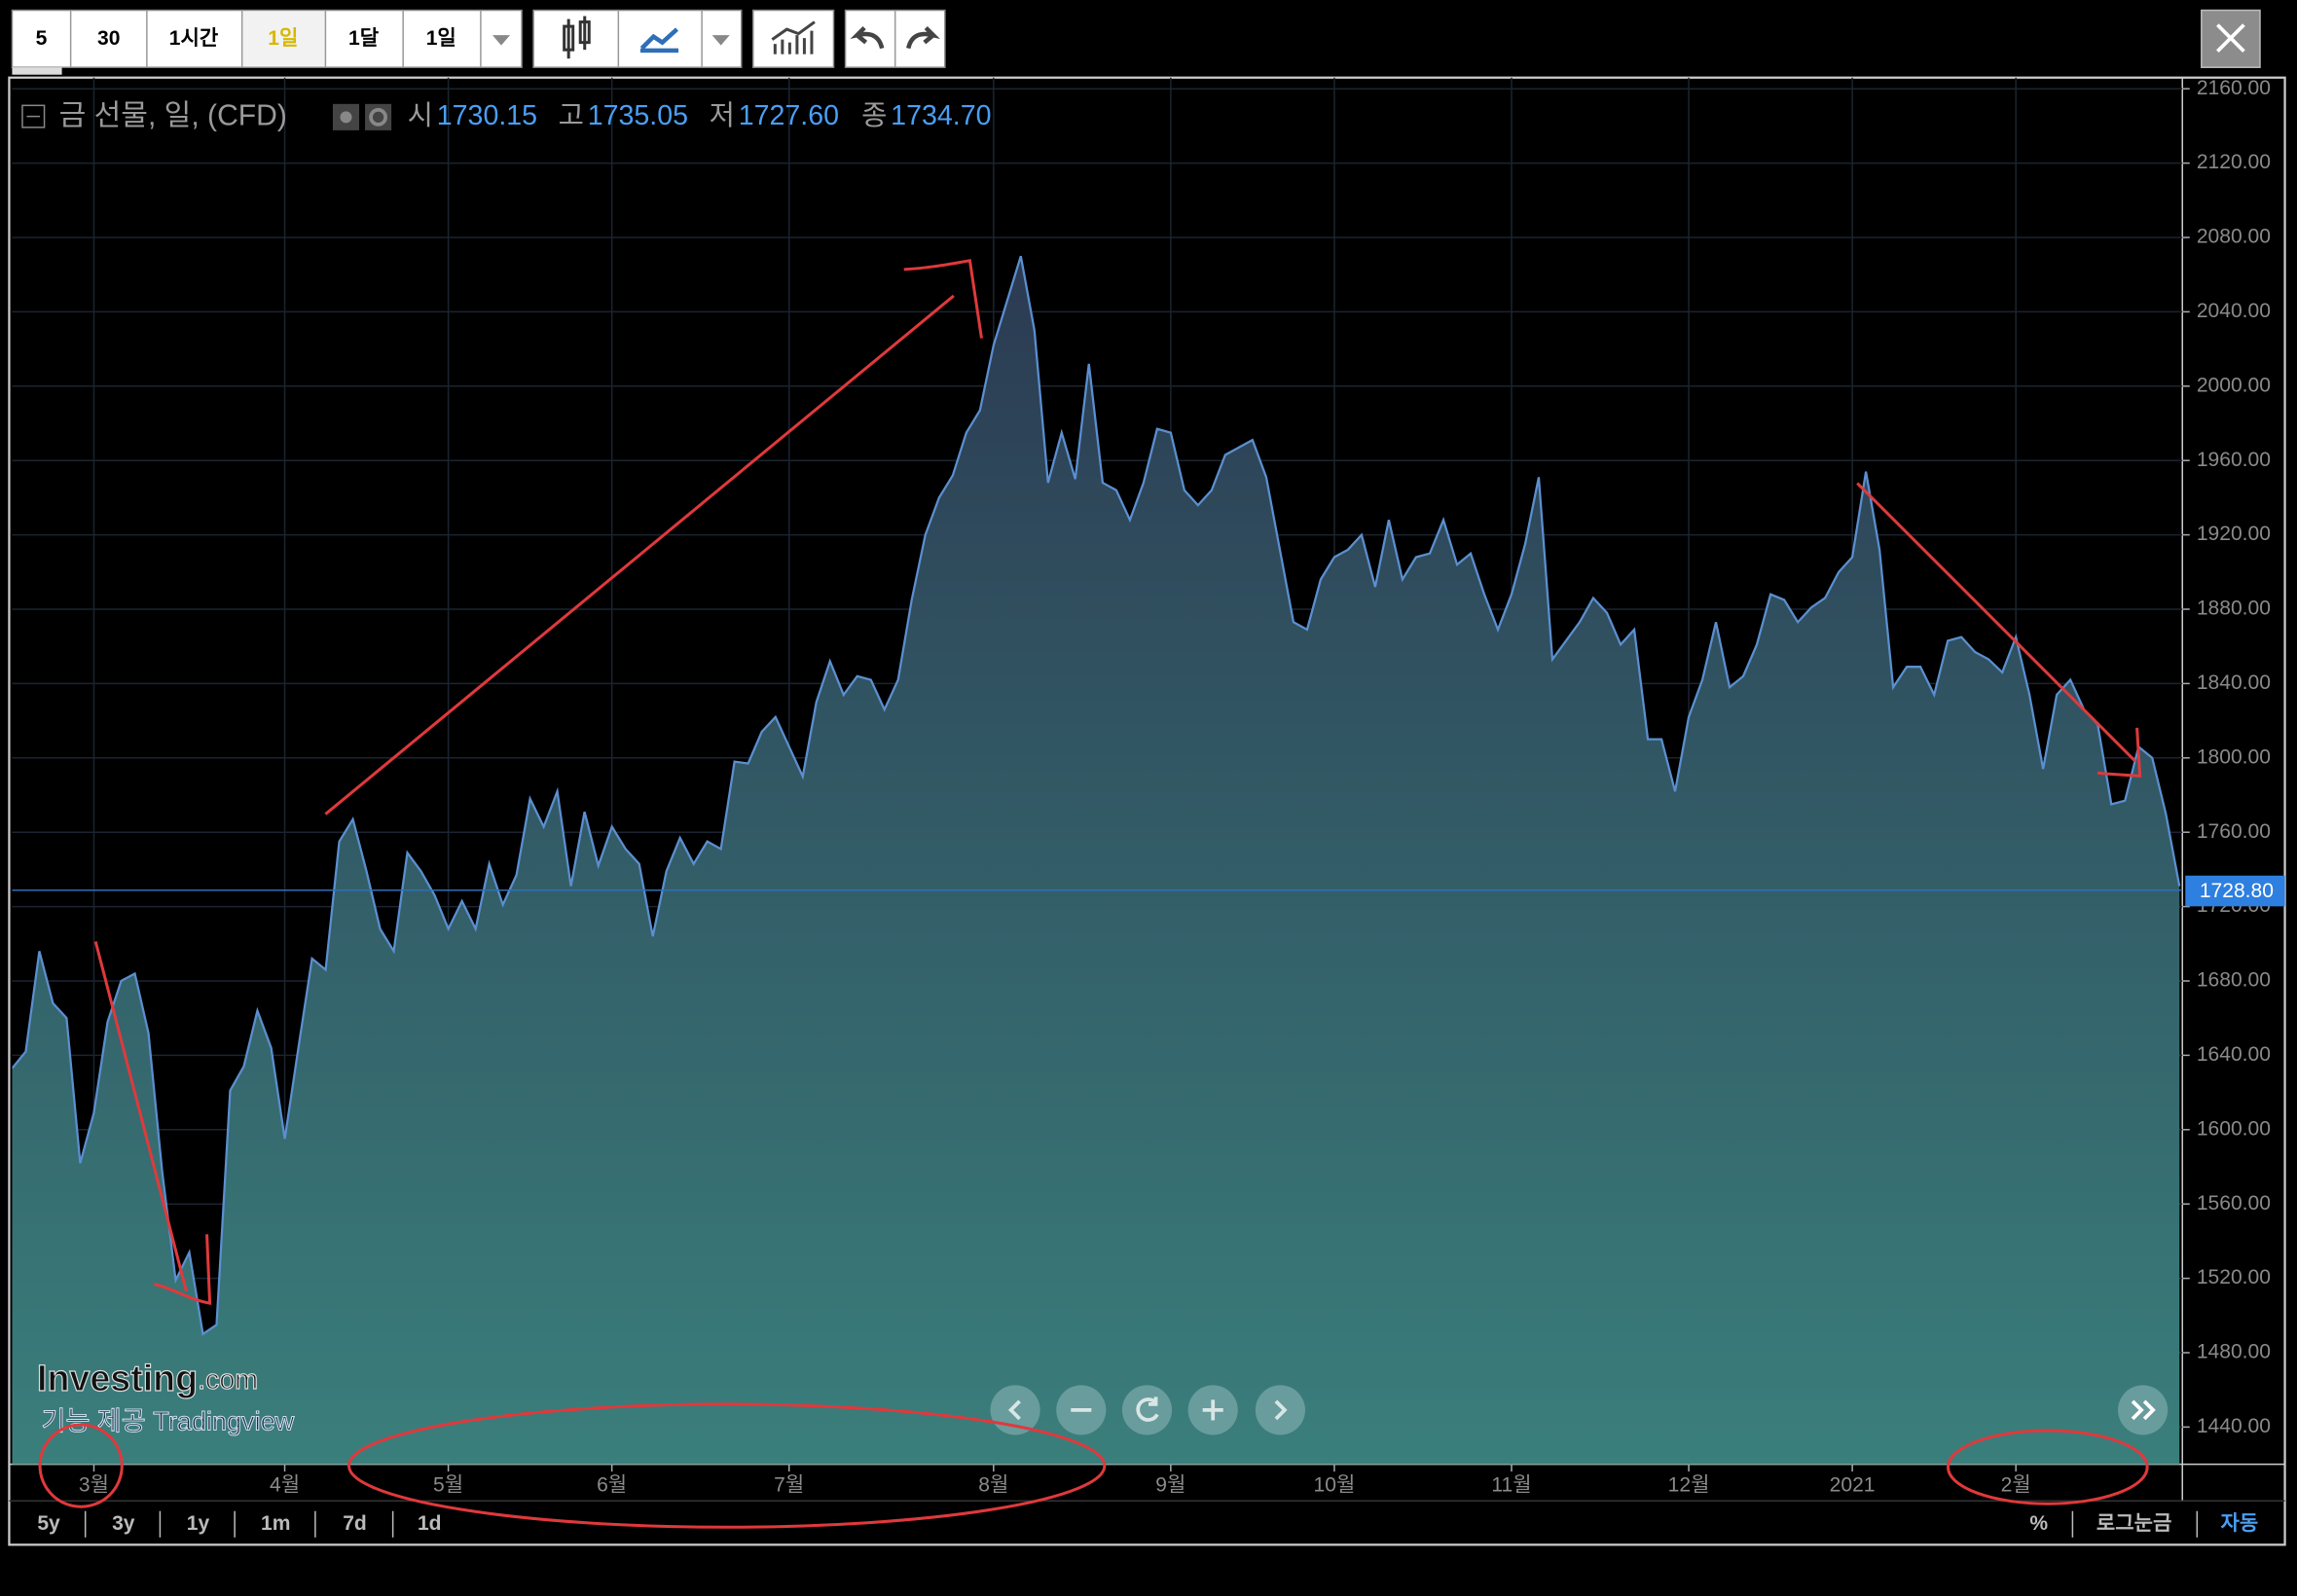 This screenshot has width=2297, height=1596. What do you see at coordinates (228, 1379) in the screenshot?
I see `brand-domain: .com` at bounding box center [228, 1379].